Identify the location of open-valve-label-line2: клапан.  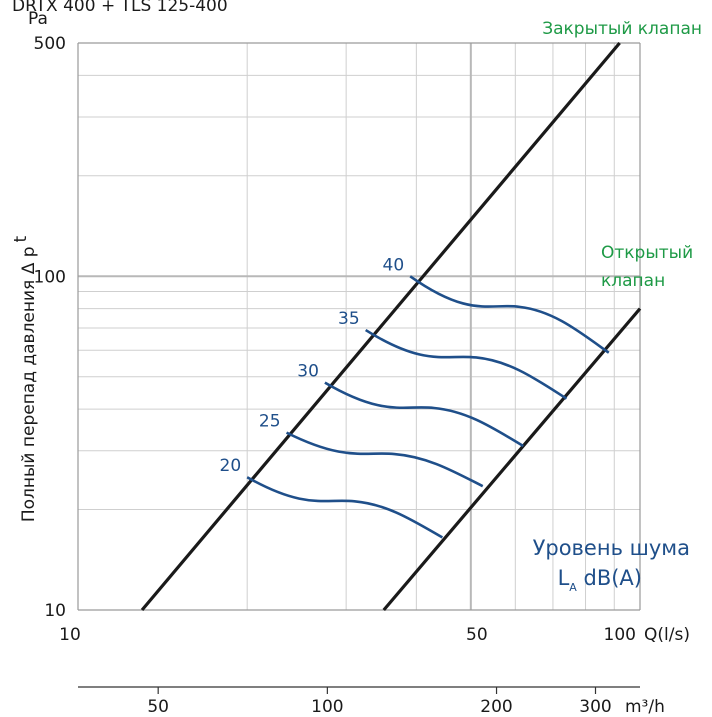
(633, 281).